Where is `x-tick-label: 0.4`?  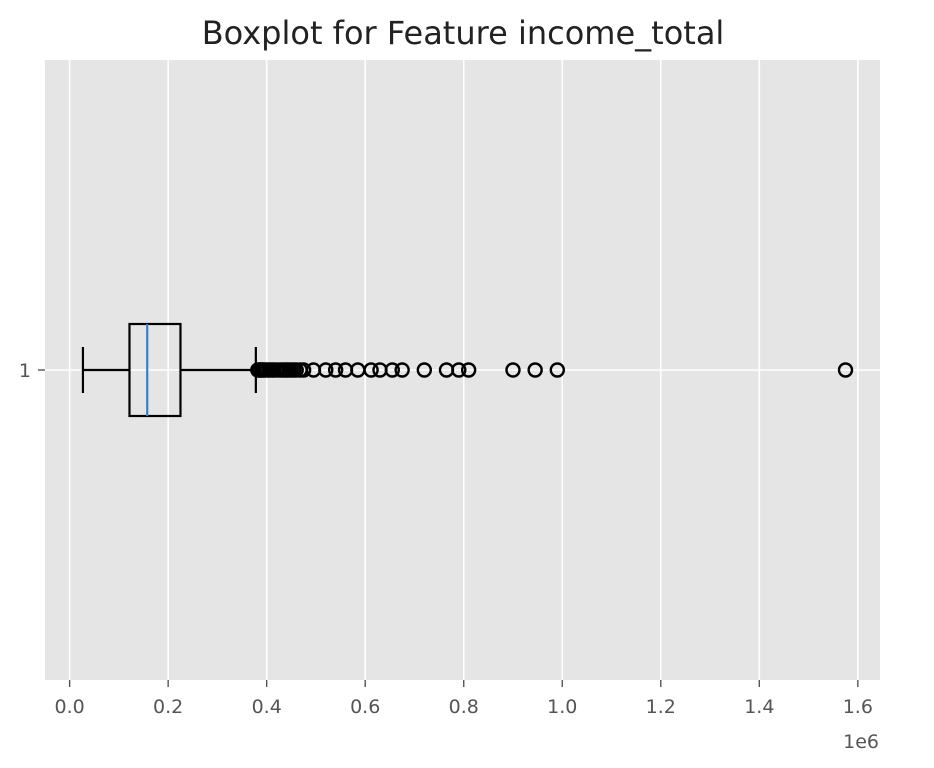
x-tick-label: 0.4 is located at coordinates (267, 707).